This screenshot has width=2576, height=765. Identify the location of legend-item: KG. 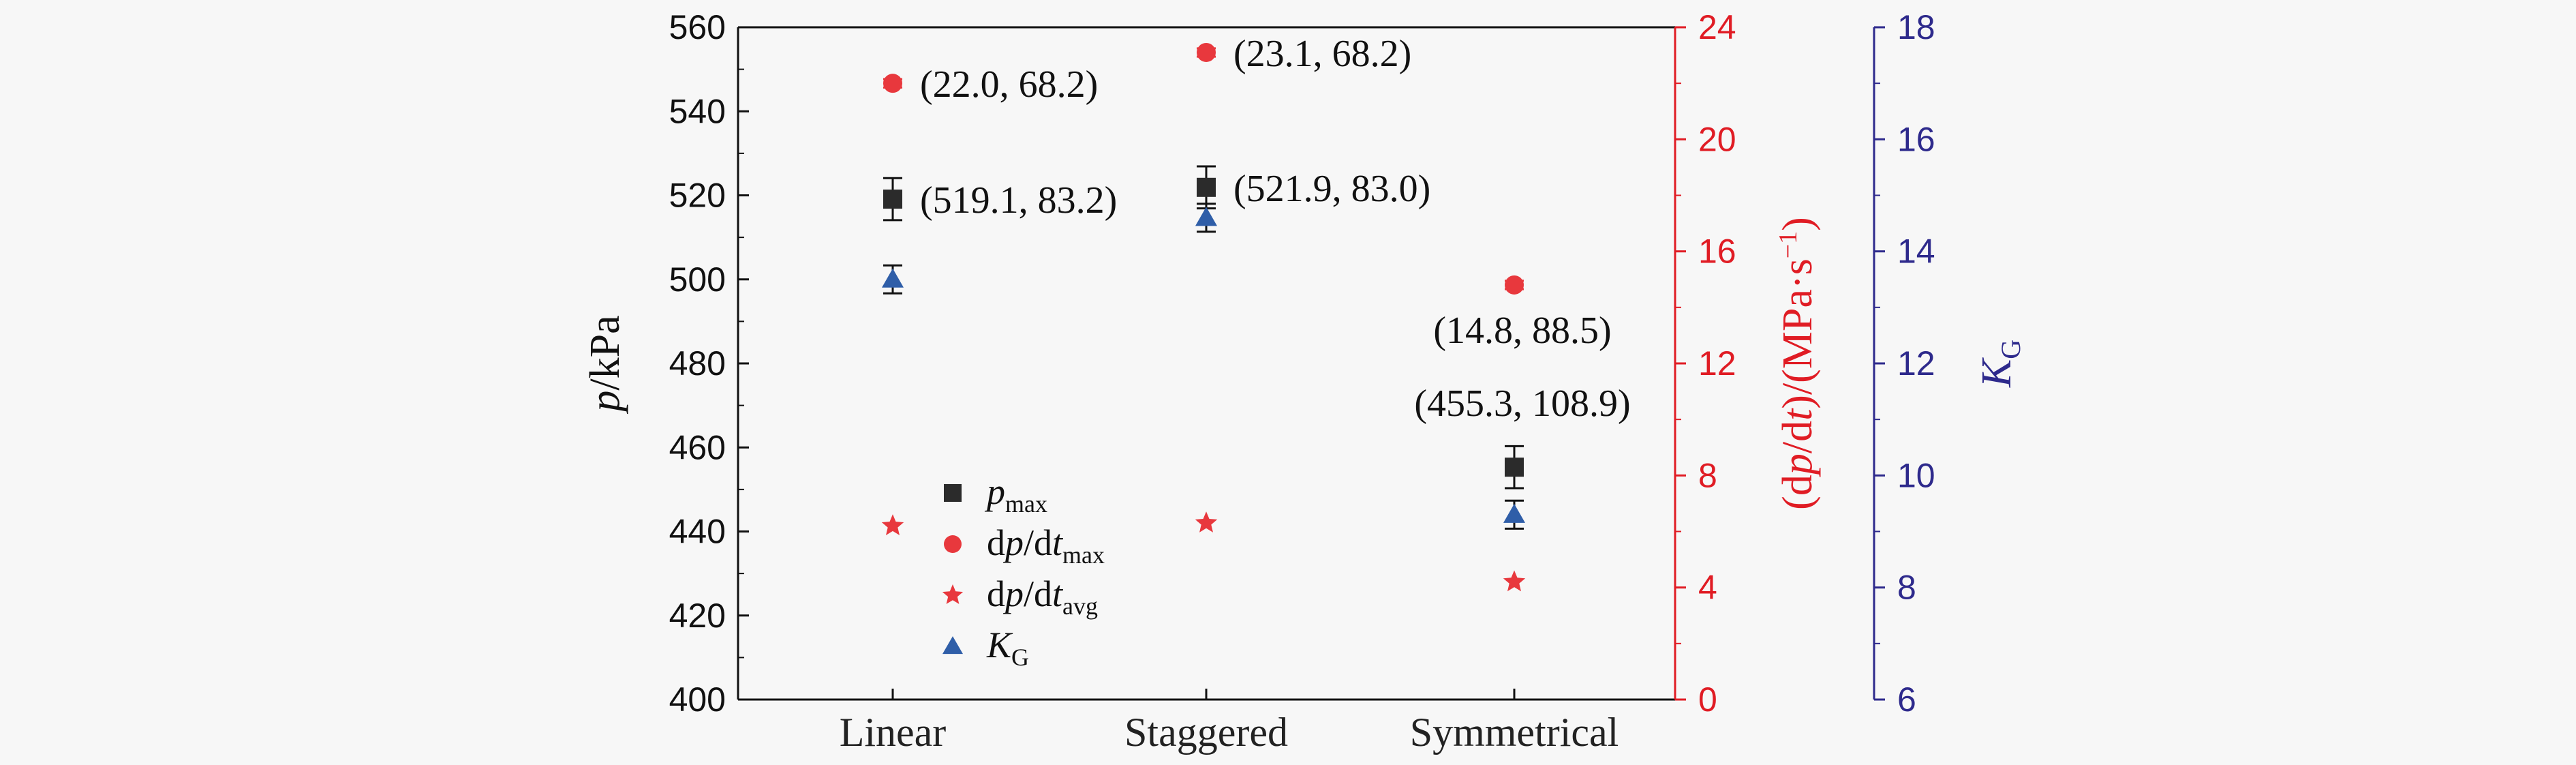
(986, 648).